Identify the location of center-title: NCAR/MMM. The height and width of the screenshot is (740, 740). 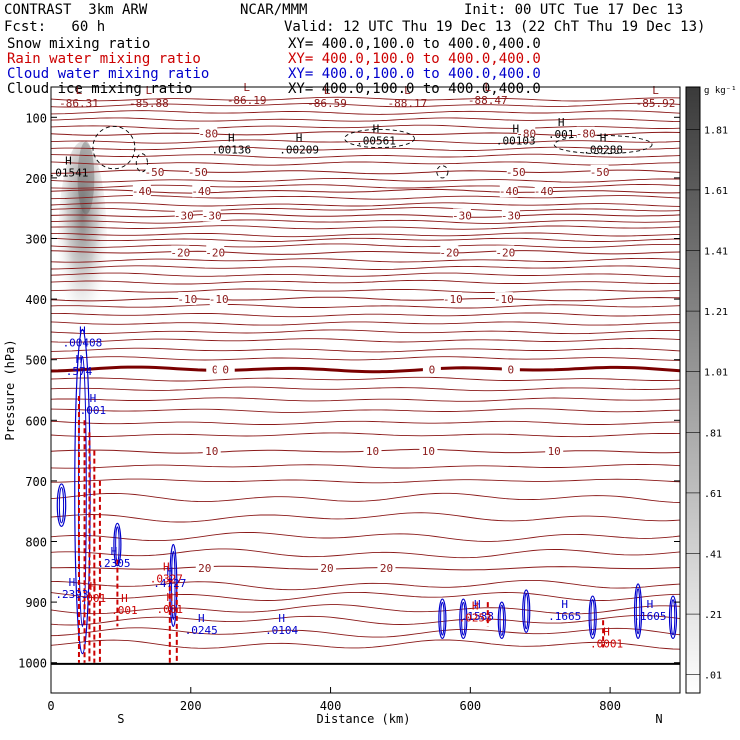
(274, 10).